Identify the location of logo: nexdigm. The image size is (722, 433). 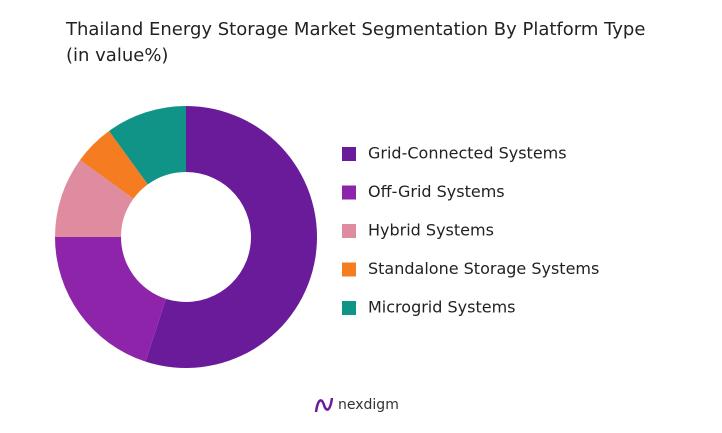
(356, 405).